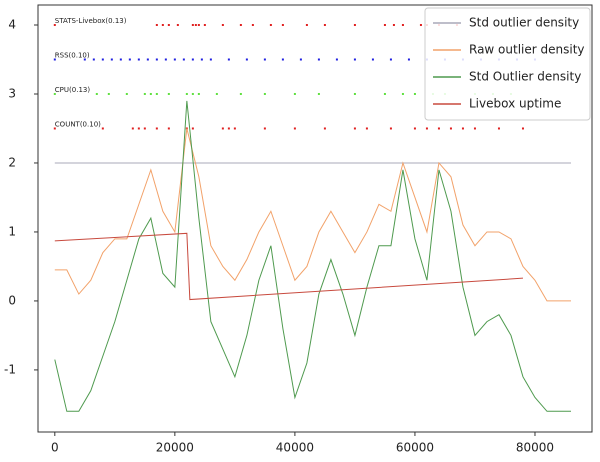 This screenshot has height=462, width=600. Describe the element at coordinates (91, 21) in the screenshot. I see `row-label: STATS-Livebox(0.13)` at that location.